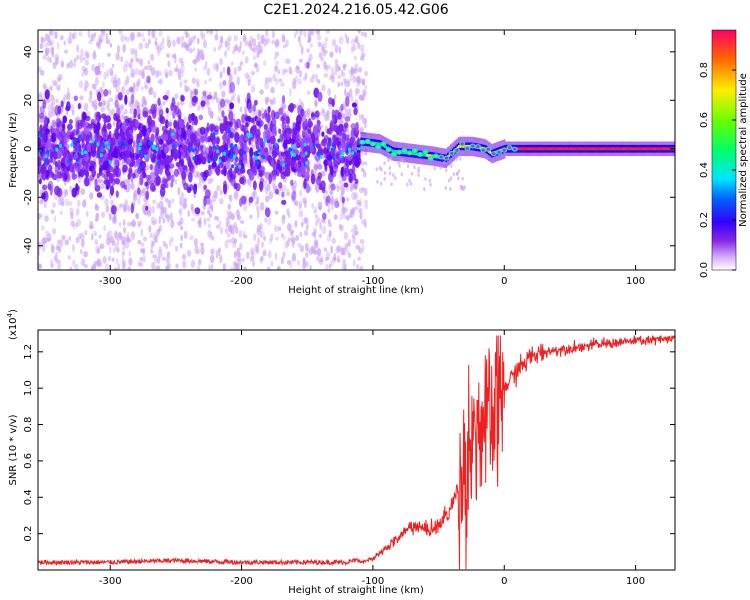 The image size is (750, 600). I want to click on snr-x-label: Height of straight line (km), so click(356, 590).